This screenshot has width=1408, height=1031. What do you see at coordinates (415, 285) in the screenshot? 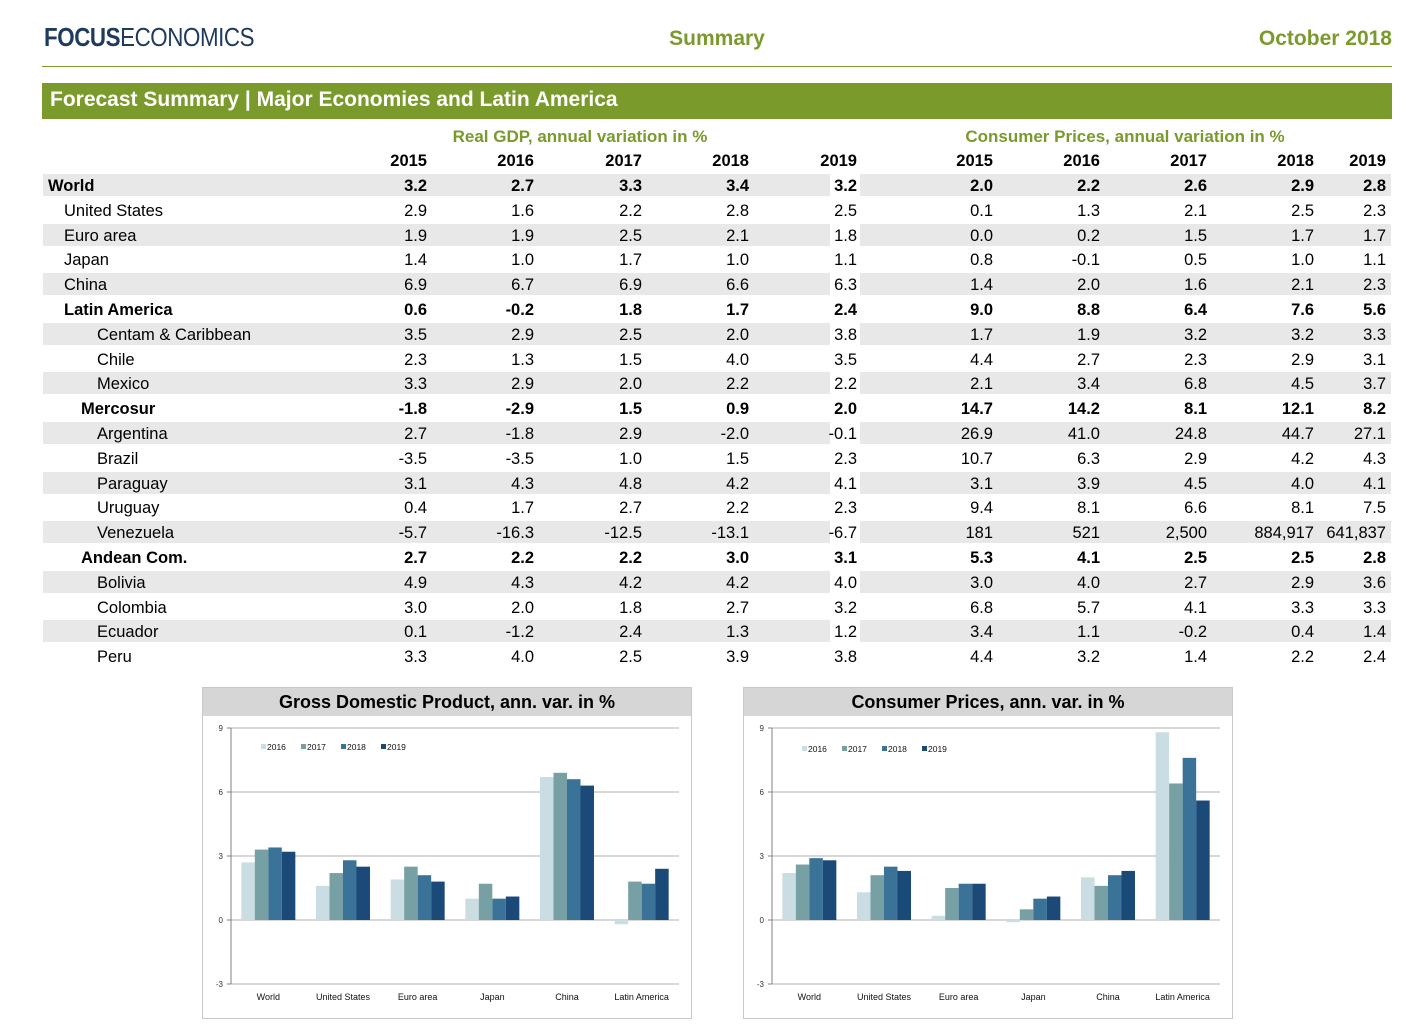
I see `gdp-cell: 6.9` at bounding box center [415, 285].